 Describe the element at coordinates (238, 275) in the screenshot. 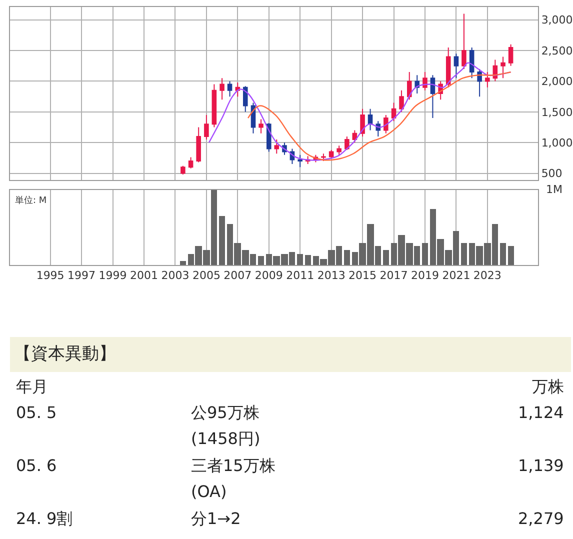

I see `x-tick-label: 2007` at that location.